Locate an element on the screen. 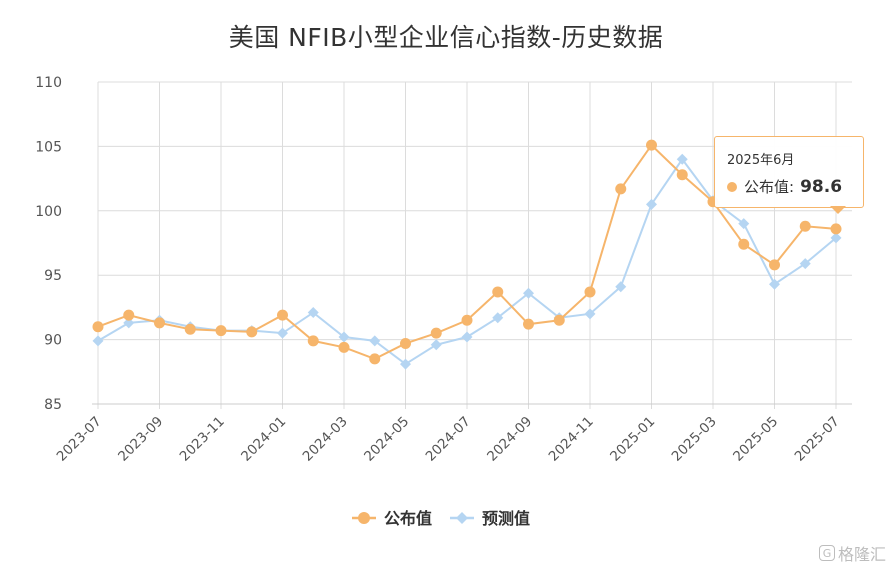 This screenshot has width=892, height=571. tooltip-row: 公布值: 98.6 is located at coordinates (789, 186).